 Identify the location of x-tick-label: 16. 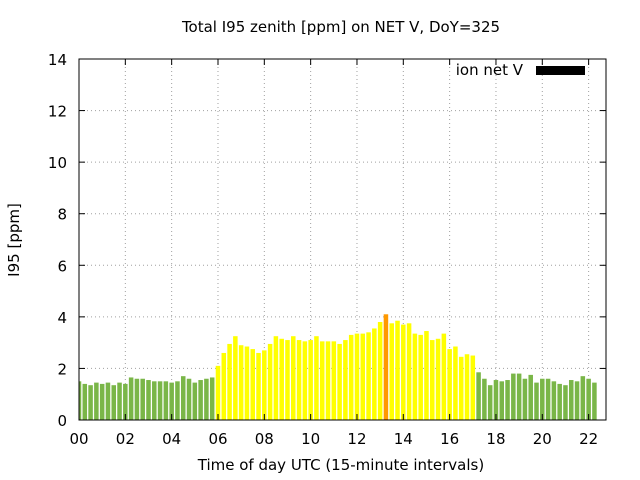
(449, 439).